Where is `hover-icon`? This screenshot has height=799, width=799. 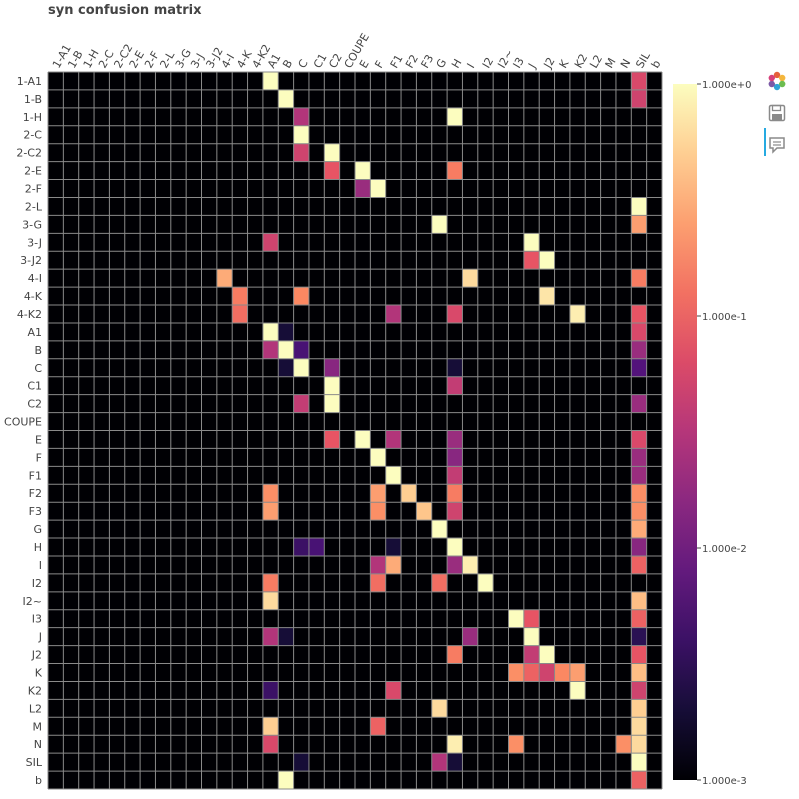
hover-icon is located at coordinates (777, 145).